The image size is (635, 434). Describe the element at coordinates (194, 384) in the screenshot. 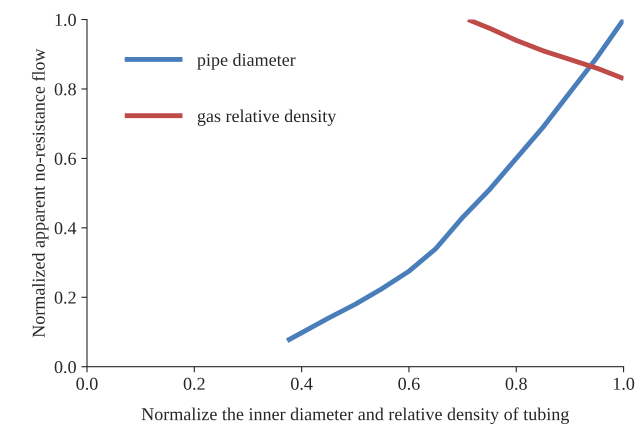

I see `x-tick-label: 0.2` at that location.